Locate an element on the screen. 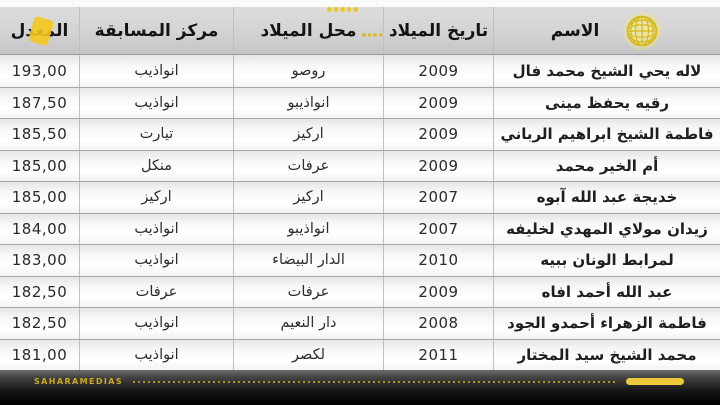 Image resolution: width=720 pixels, height=405 pixels. cell-name: رقيه يحفظ مينى is located at coordinates (606, 102).